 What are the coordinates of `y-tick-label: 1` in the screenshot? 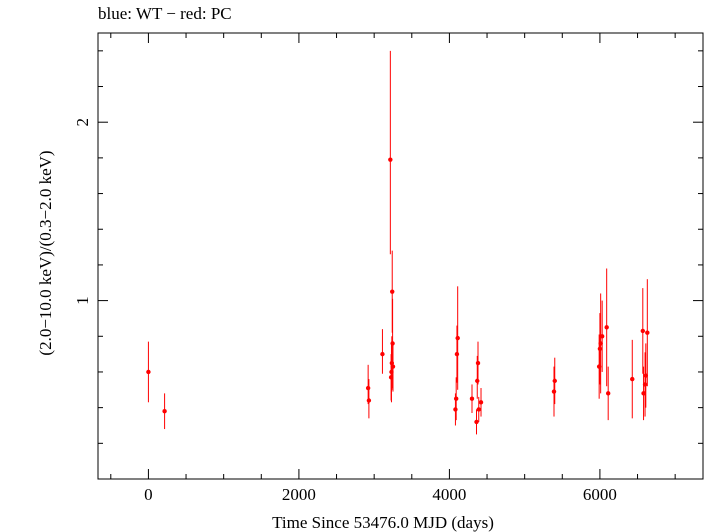 It's located at (82, 300).